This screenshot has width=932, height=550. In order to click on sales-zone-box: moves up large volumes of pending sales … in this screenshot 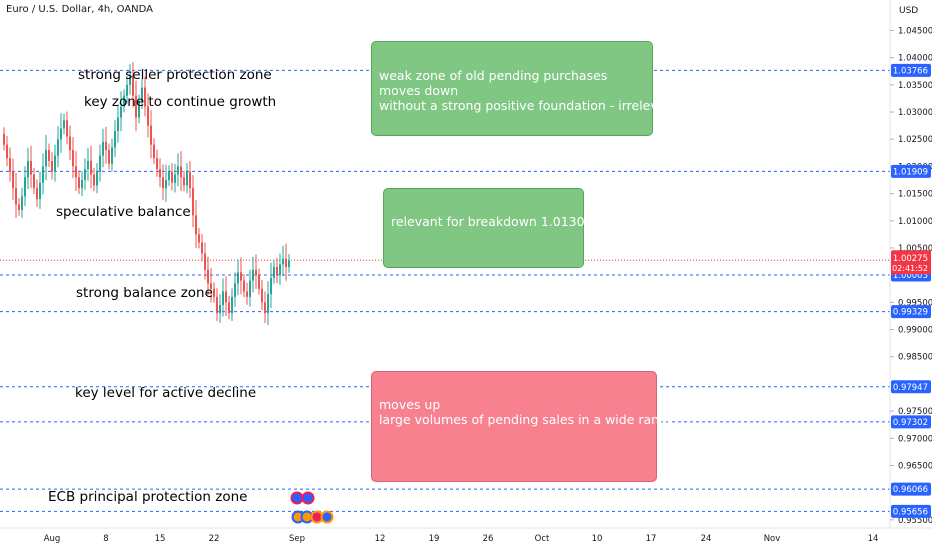, I will do `click(523, 426)`.